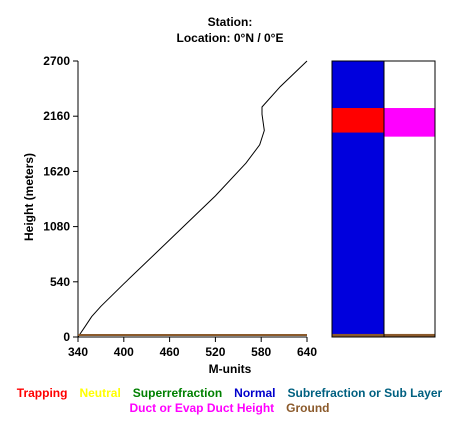 The height and width of the screenshot is (428, 459). Describe the element at coordinates (170, 352) in the screenshot. I see `x-tick-label: 460` at that location.